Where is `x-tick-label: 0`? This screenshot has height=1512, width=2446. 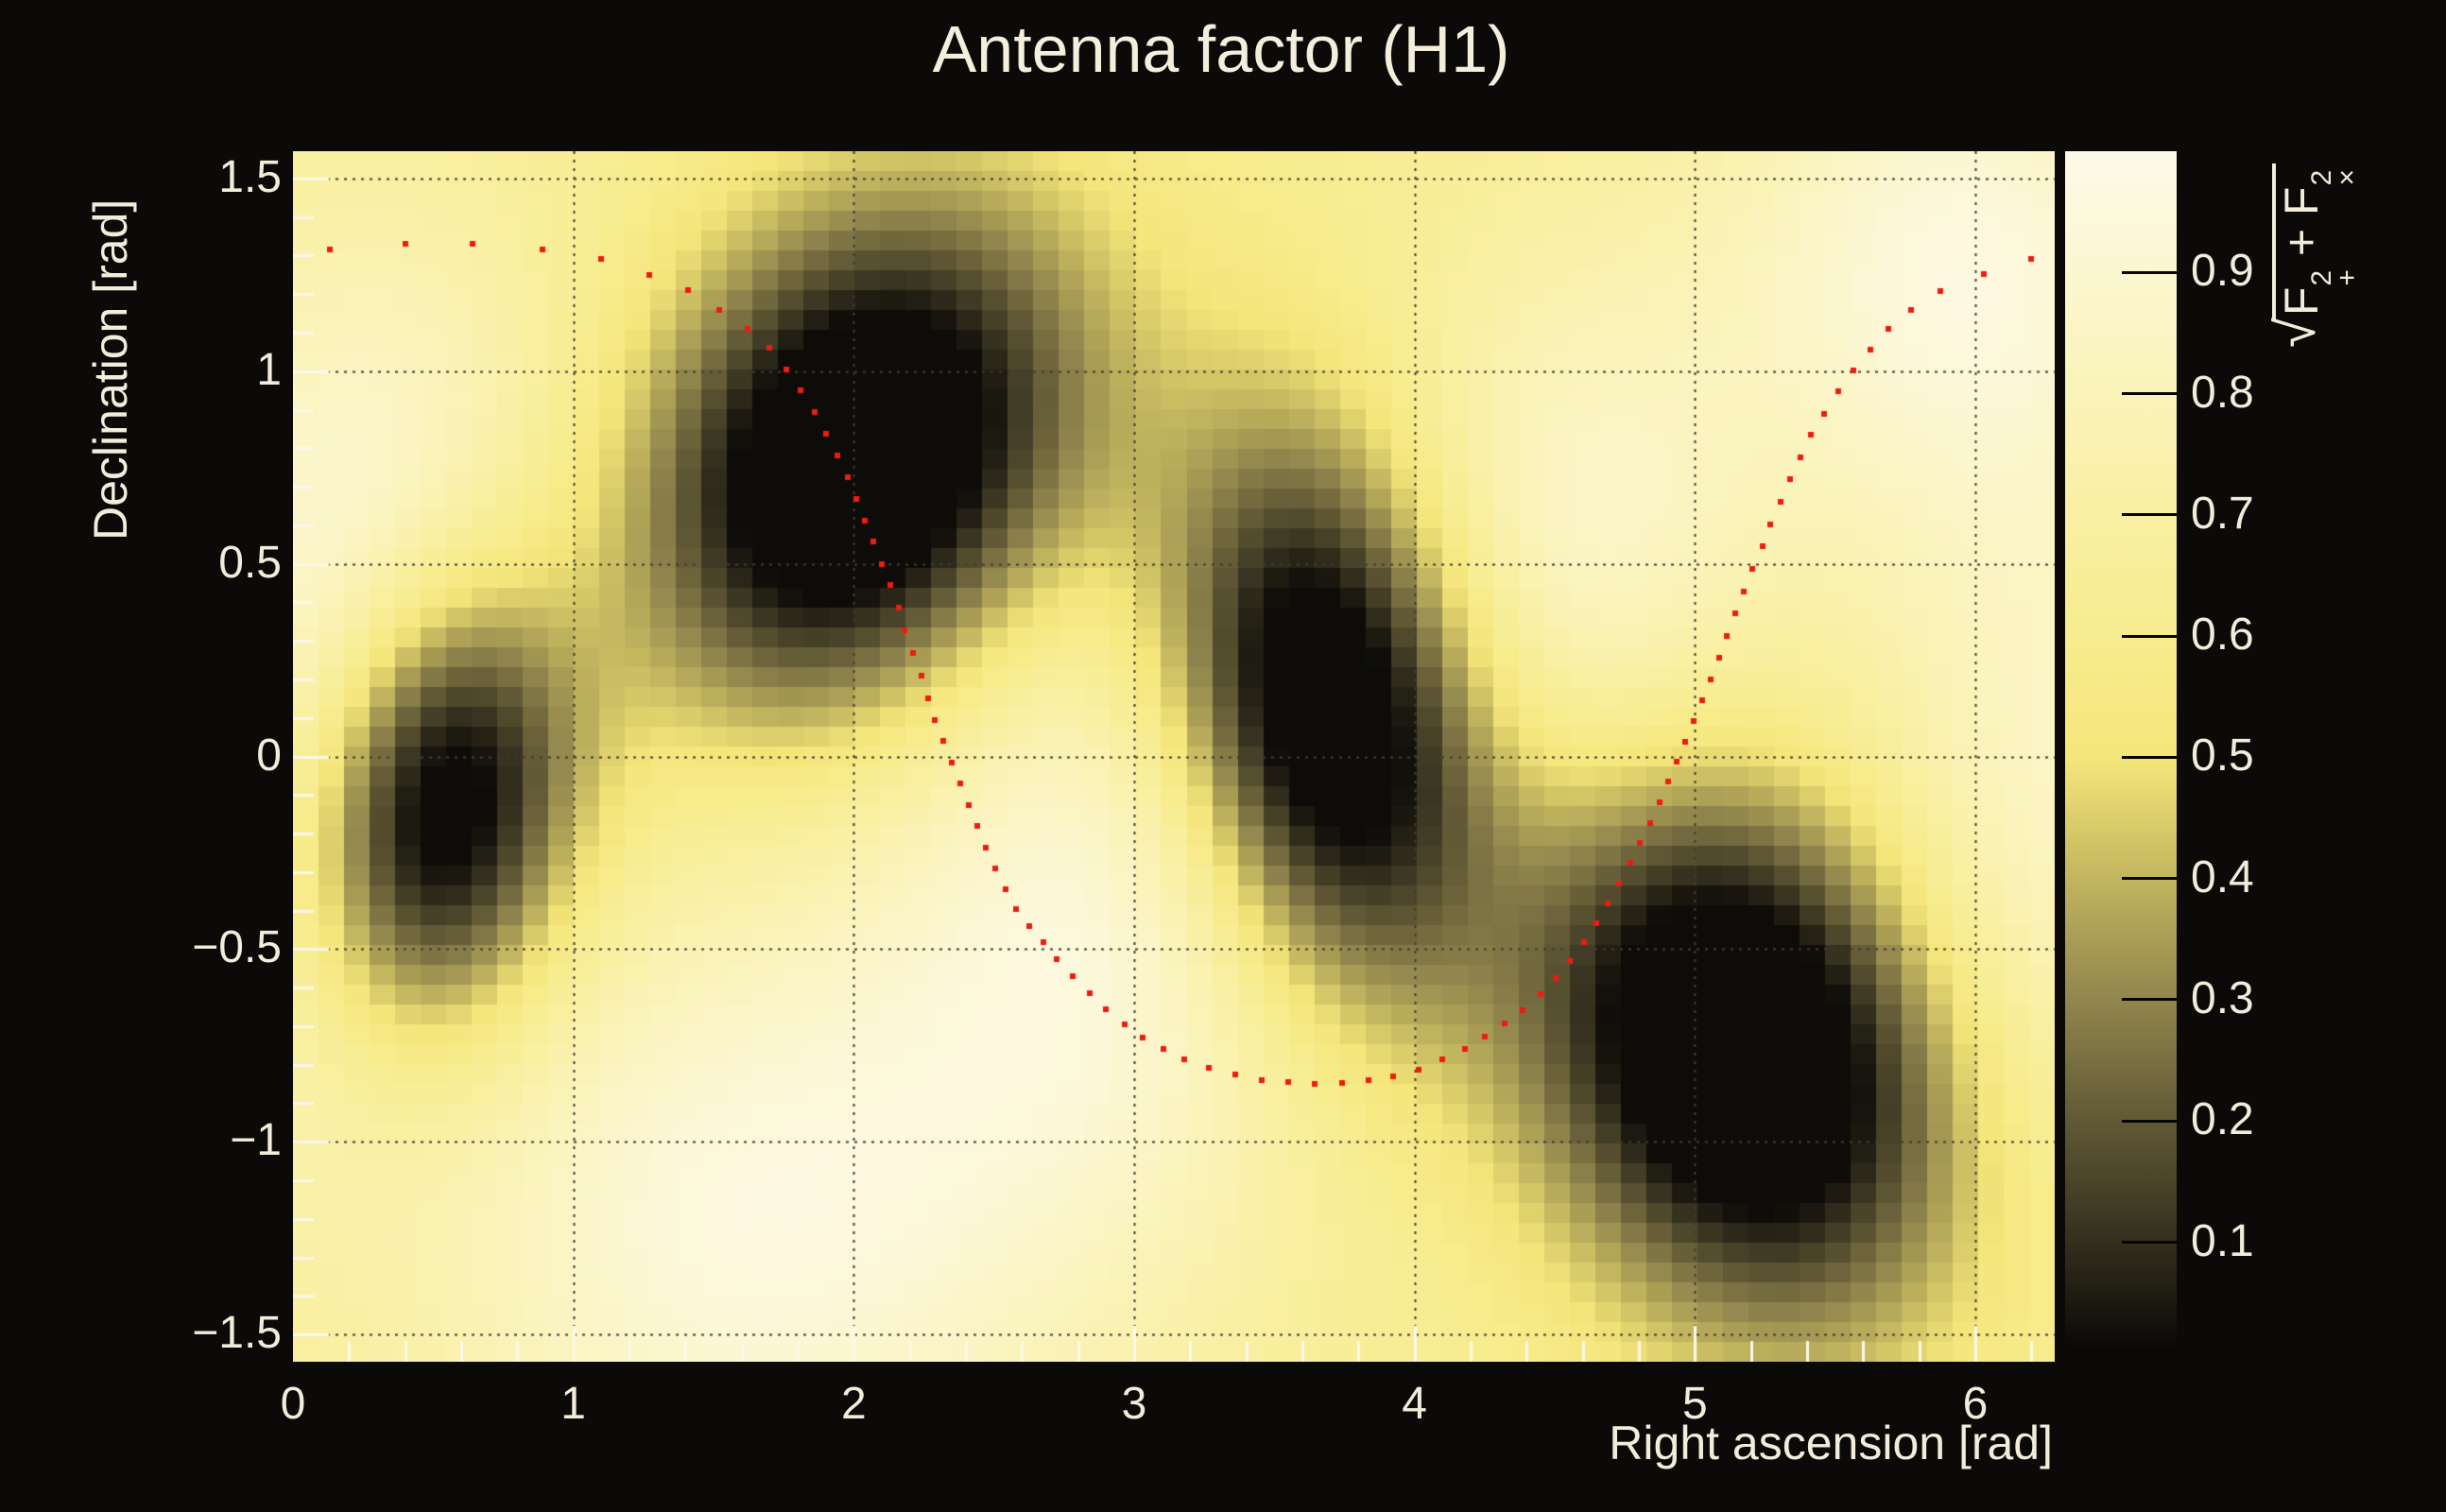
x-tick-label: 0 is located at coordinates (293, 1404).